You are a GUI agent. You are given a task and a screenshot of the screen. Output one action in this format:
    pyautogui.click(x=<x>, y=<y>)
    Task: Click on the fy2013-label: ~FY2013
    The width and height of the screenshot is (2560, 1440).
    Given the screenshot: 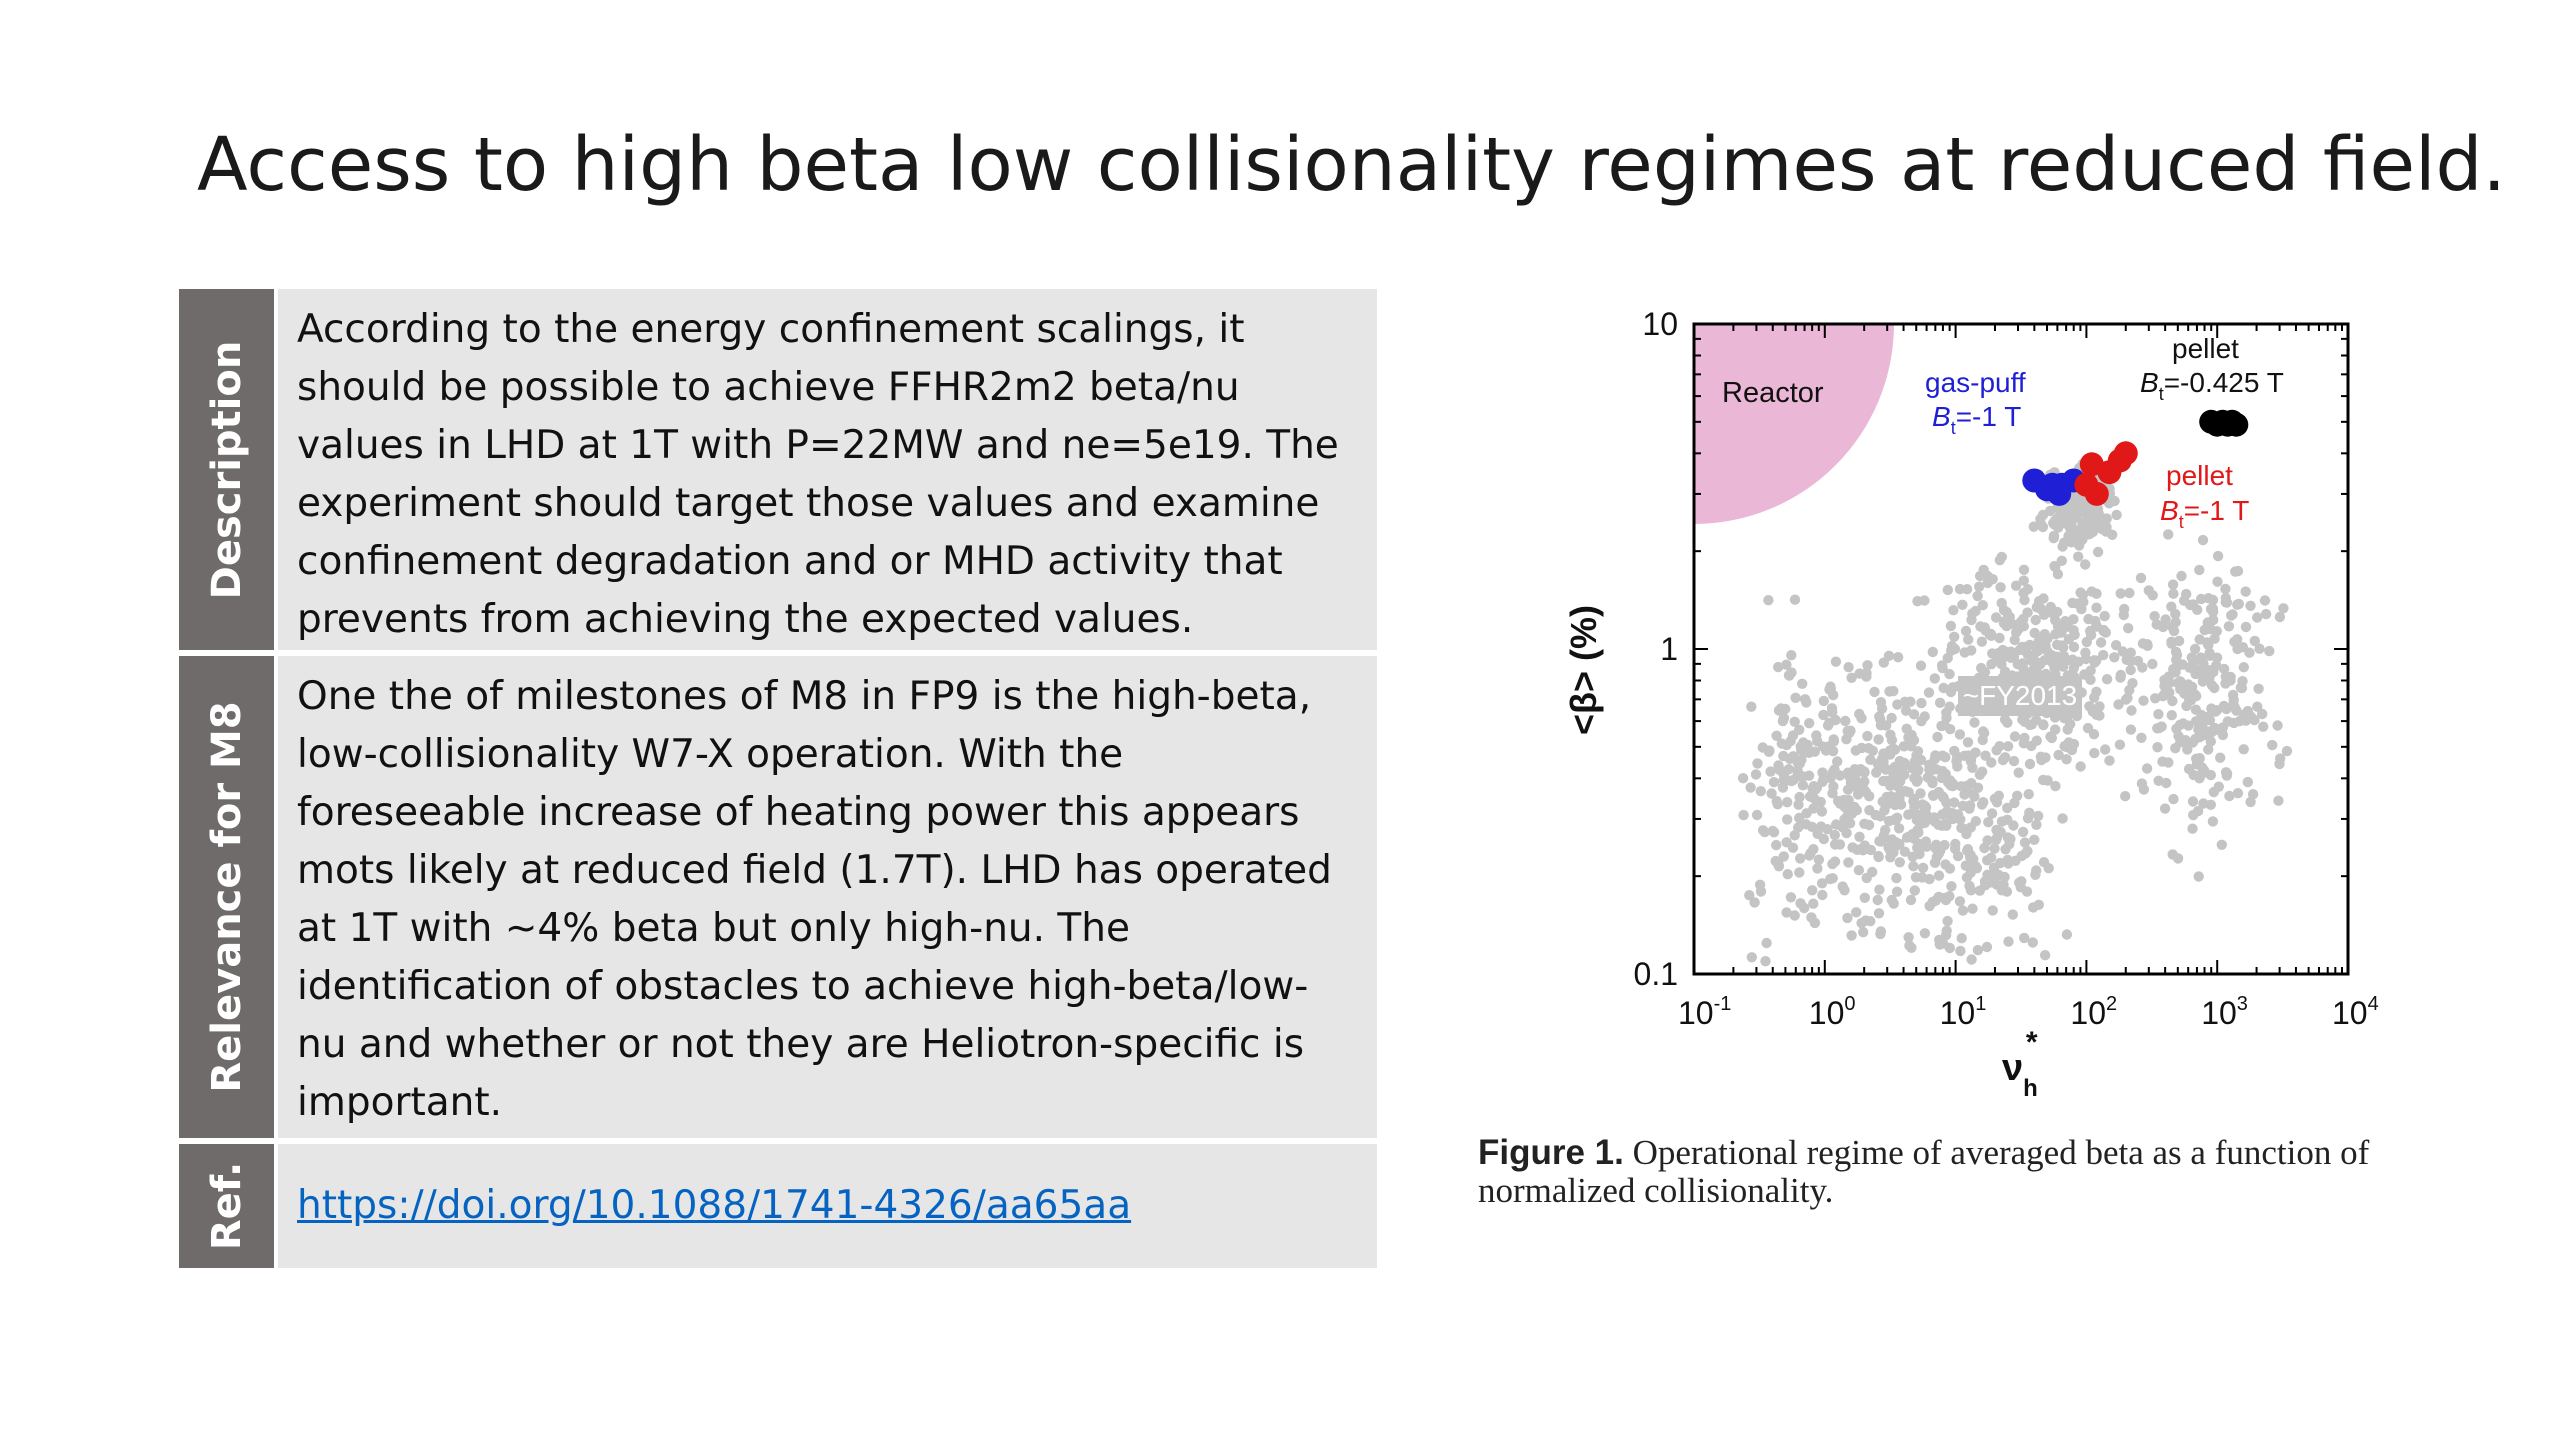 What is the action you would take?
    pyautogui.click(x=2020, y=695)
    